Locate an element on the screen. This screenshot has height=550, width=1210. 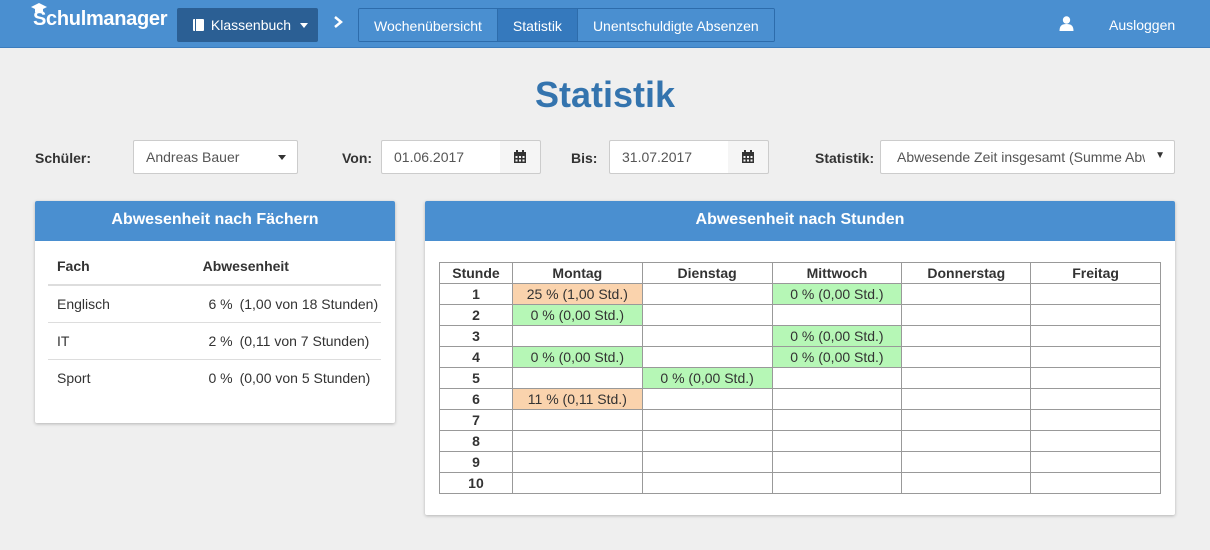
chevron-right-icon is located at coordinates (338, 22).